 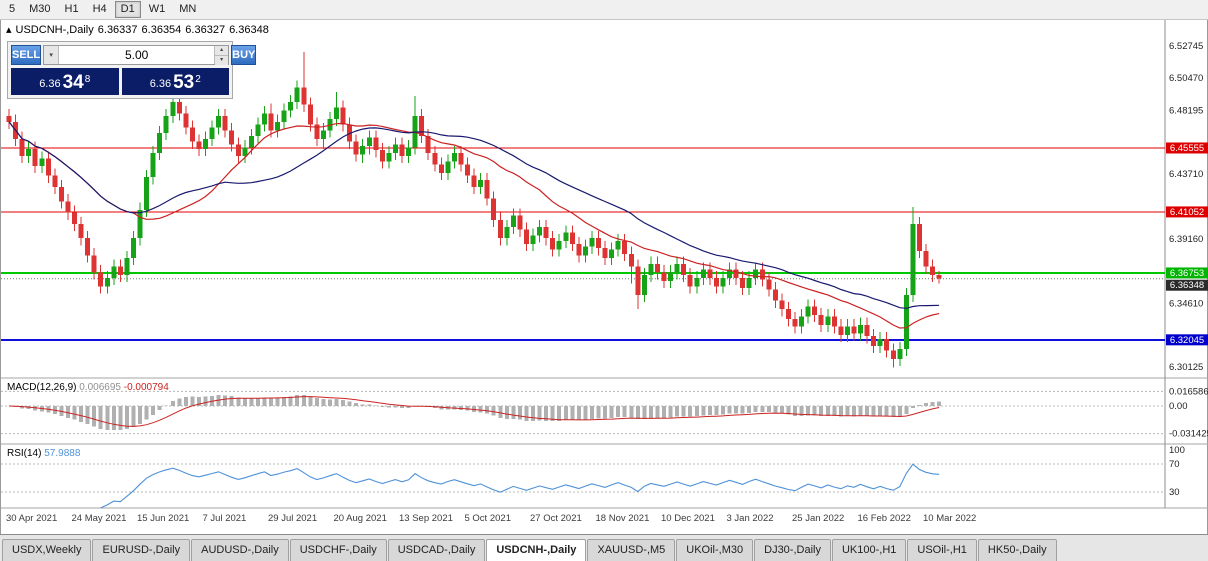 I want to click on date-label: 20 Aug 2021, so click(x=360, y=518).